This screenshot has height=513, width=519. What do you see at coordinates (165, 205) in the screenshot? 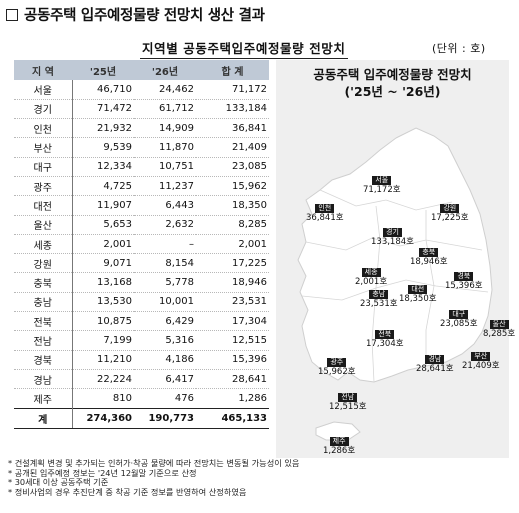
I see `cell-2026: 6,443` at bounding box center [165, 205].